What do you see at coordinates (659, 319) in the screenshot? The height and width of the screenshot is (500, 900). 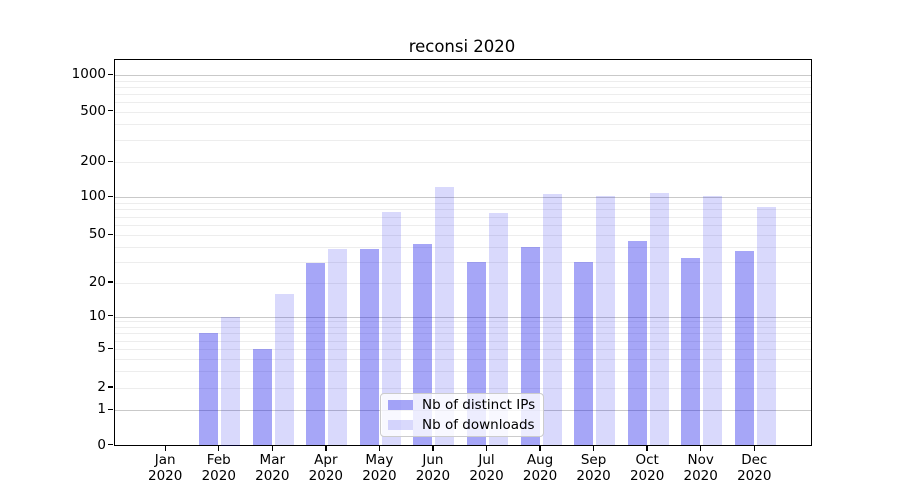 I see `bar-downloads-oct` at bounding box center [659, 319].